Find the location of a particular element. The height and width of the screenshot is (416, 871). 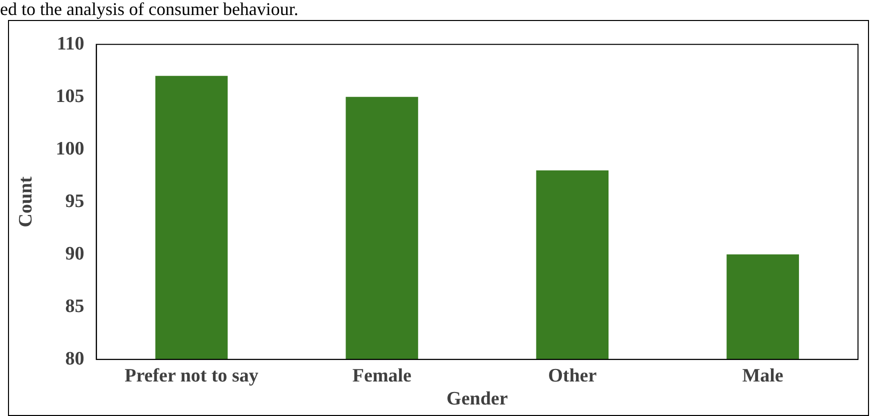

text: ed to the analysis of consumer behaviour. is located at coordinates (149, 9).